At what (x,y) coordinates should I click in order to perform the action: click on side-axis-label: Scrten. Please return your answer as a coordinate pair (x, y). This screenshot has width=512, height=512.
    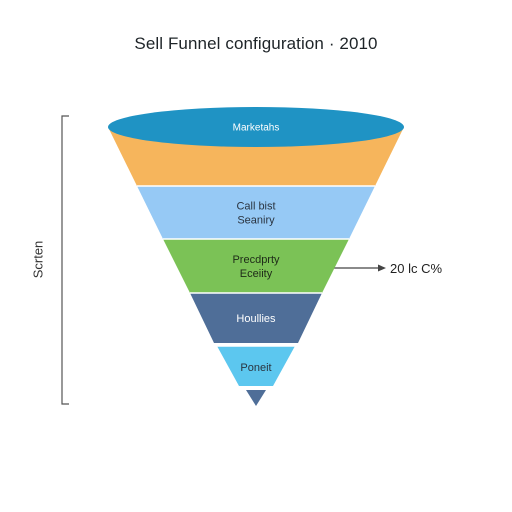
    Looking at the image, I should click on (38, 259).